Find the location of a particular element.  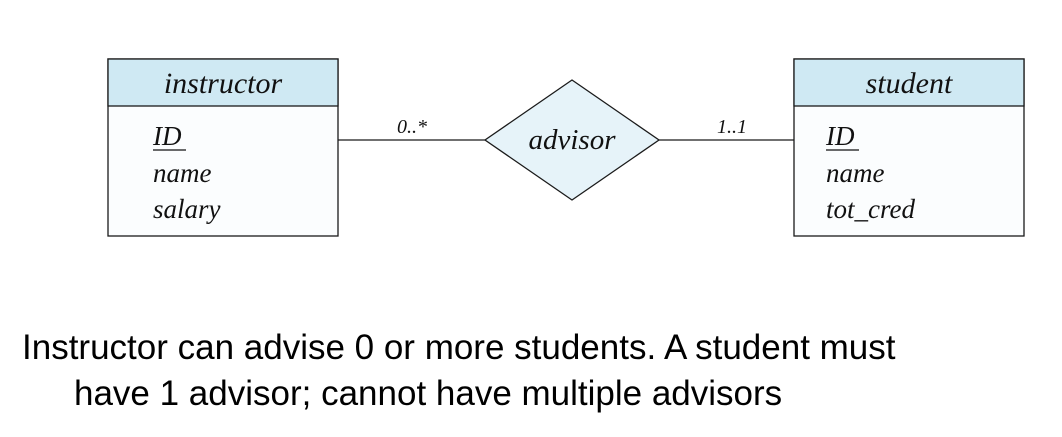

instructor-entity: instructor ID name salary is located at coordinates (223, 147).